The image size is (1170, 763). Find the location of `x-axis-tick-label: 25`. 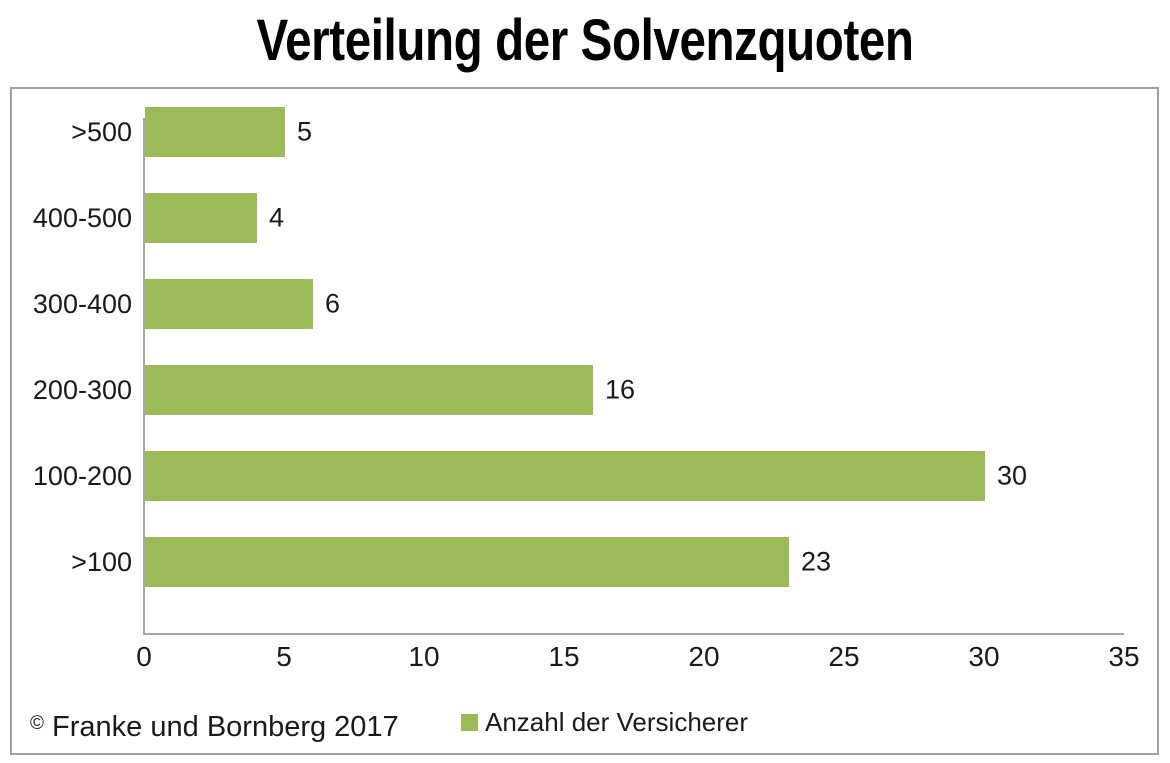

x-axis-tick-label: 25 is located at coordinates (844, 656).